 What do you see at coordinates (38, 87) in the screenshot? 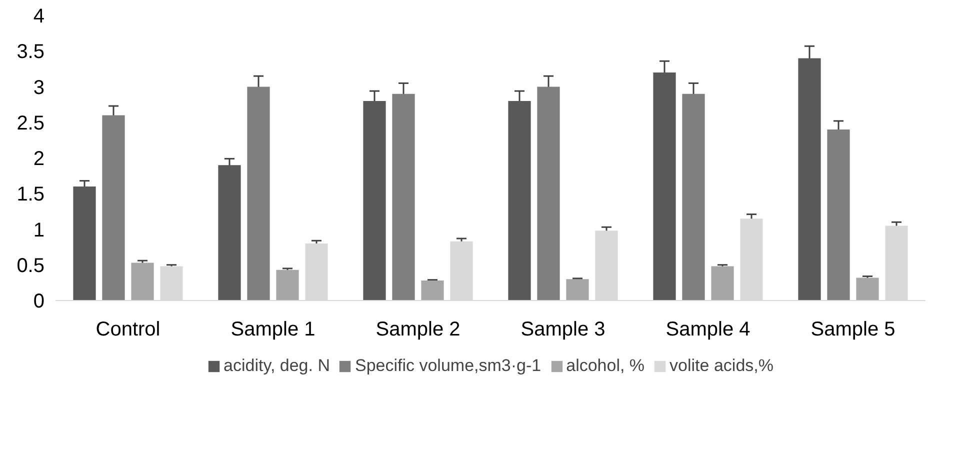
I see `y-tick-label: 3` at bounding box center [38, 87].